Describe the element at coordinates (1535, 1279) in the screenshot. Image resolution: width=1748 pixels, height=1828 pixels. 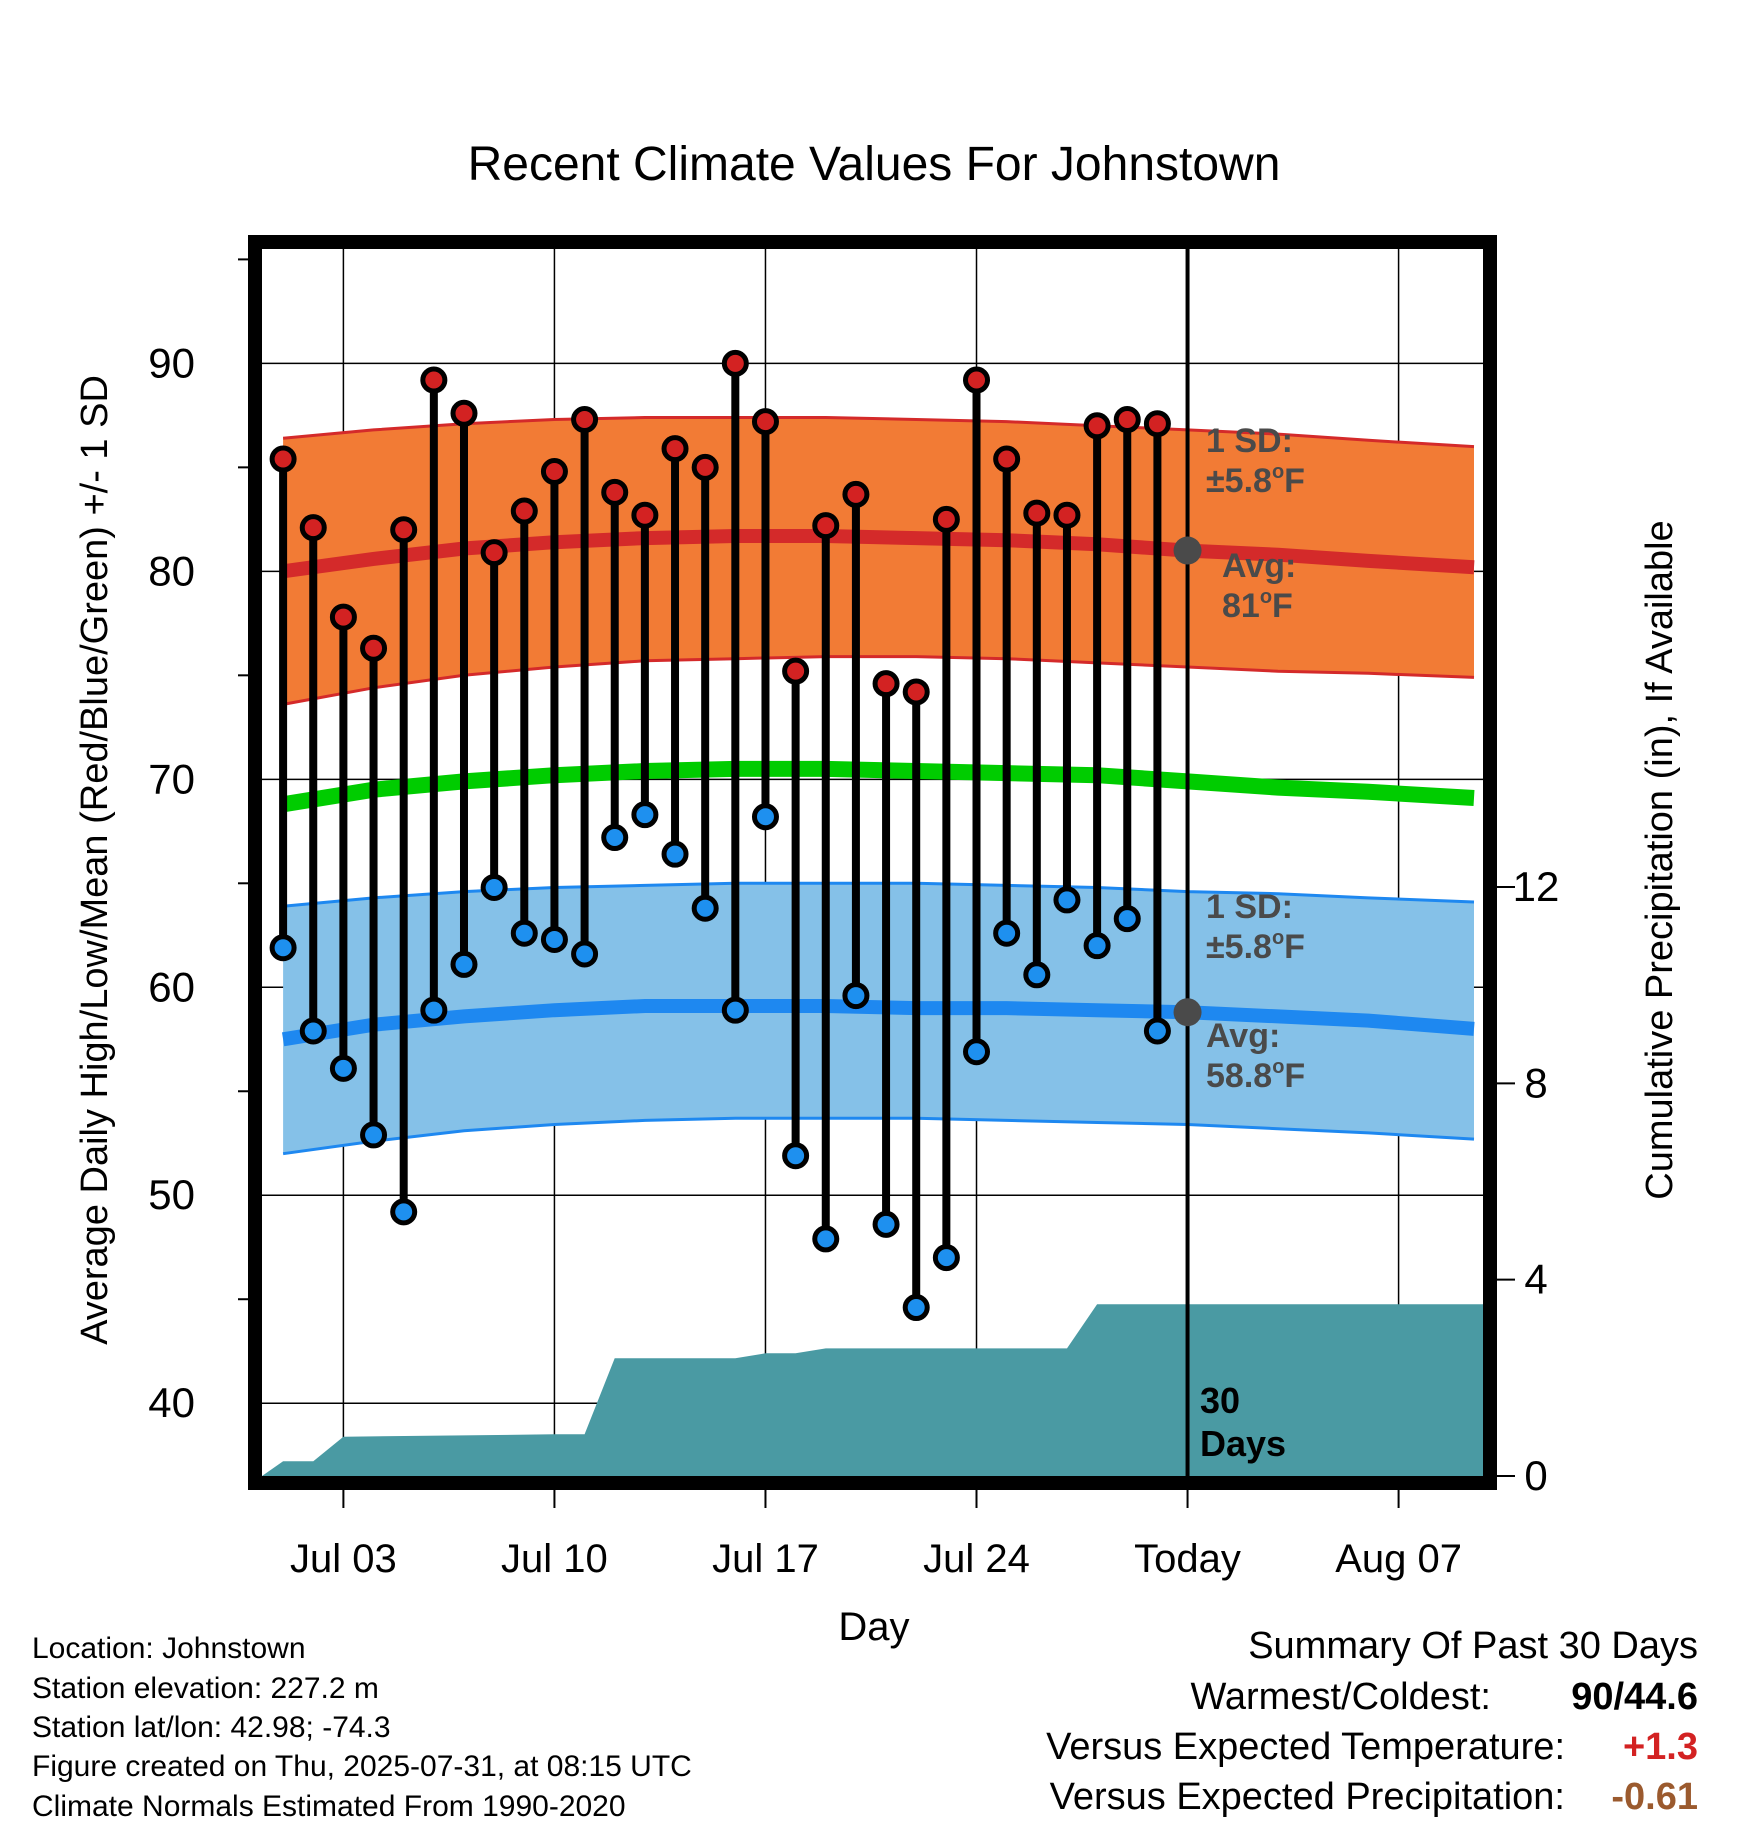
I see `y2-tick-label: 4` at that location.